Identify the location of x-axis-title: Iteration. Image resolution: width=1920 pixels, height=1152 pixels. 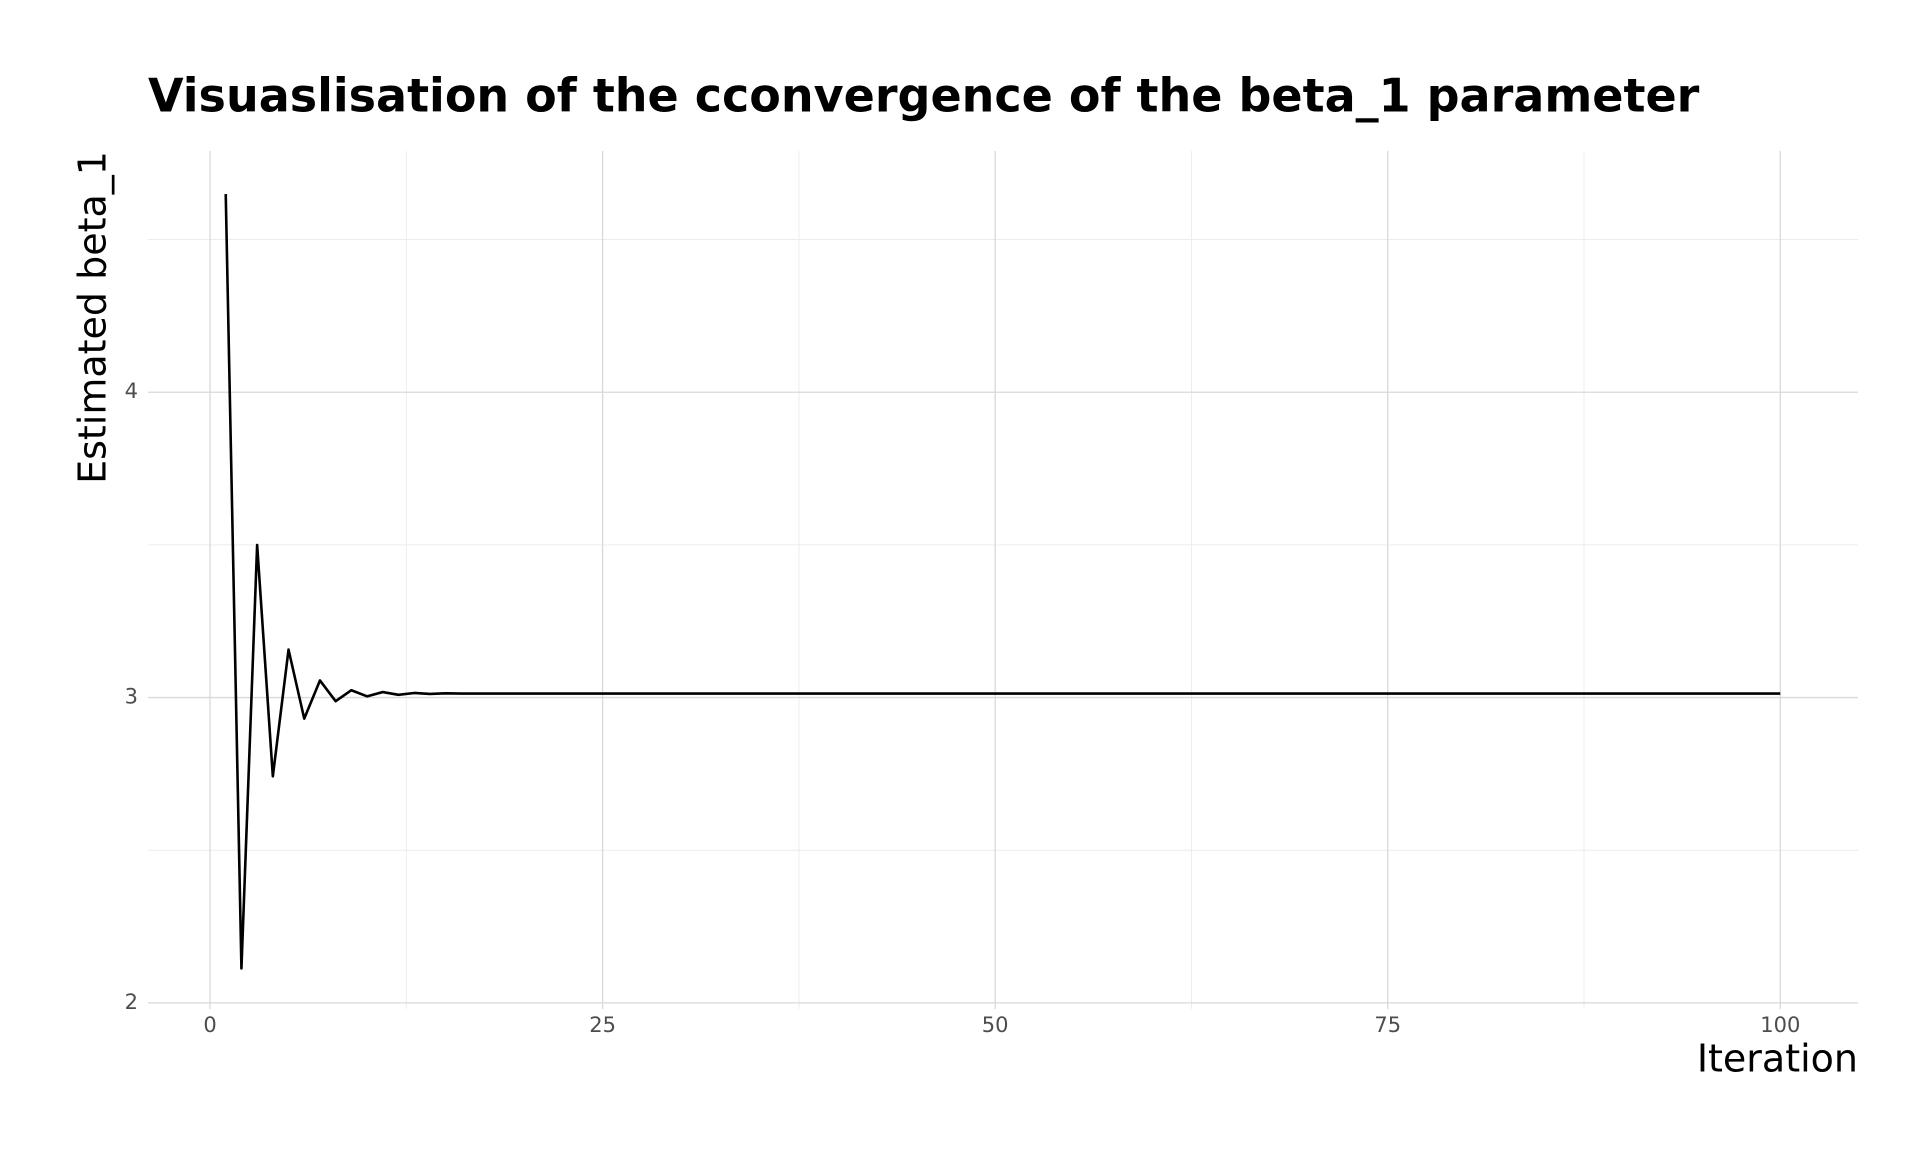
(1777, 1059).